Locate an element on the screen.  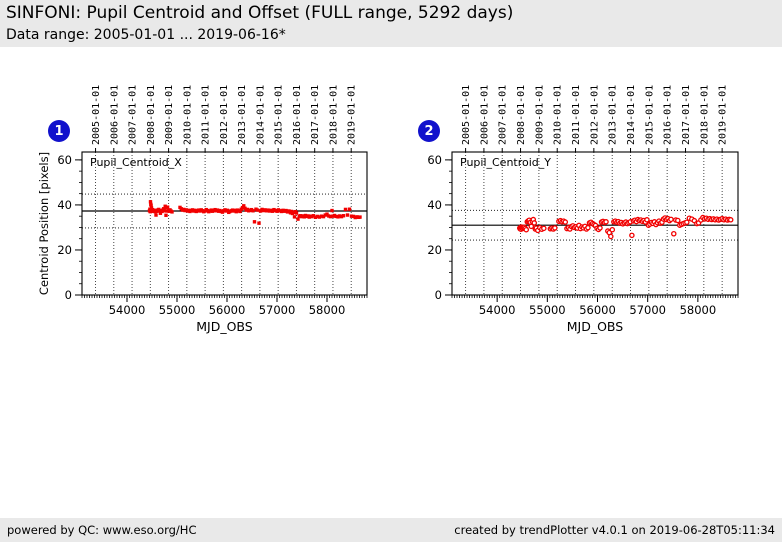
plot1-index-badge: 1 is located at coordinates (59, 131).